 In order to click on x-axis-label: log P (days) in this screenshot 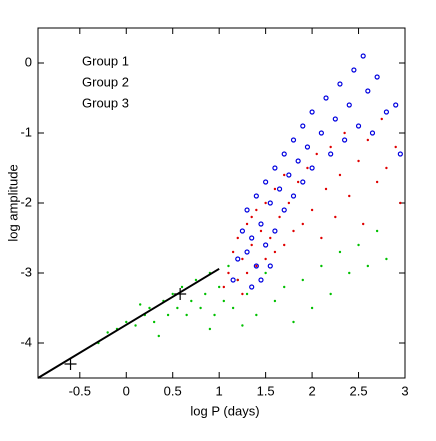, I will do `click(224, 410)`.